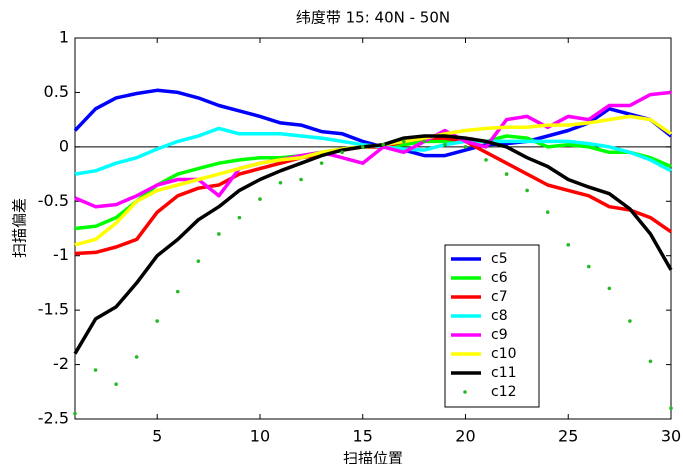 The width and height of the screenshot is (683, 464). I want to click on legend-label: c11, so click(504, 373).